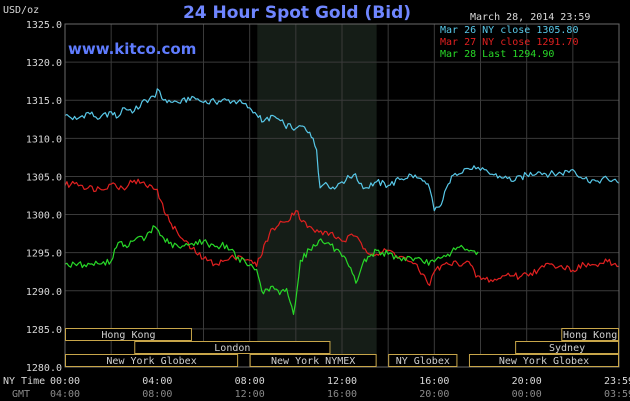 The image size is (630, 401). Describe the element at coordinates (132, 49) in the screenshot. I see `kitco-website: www.kitco.com` at that location.